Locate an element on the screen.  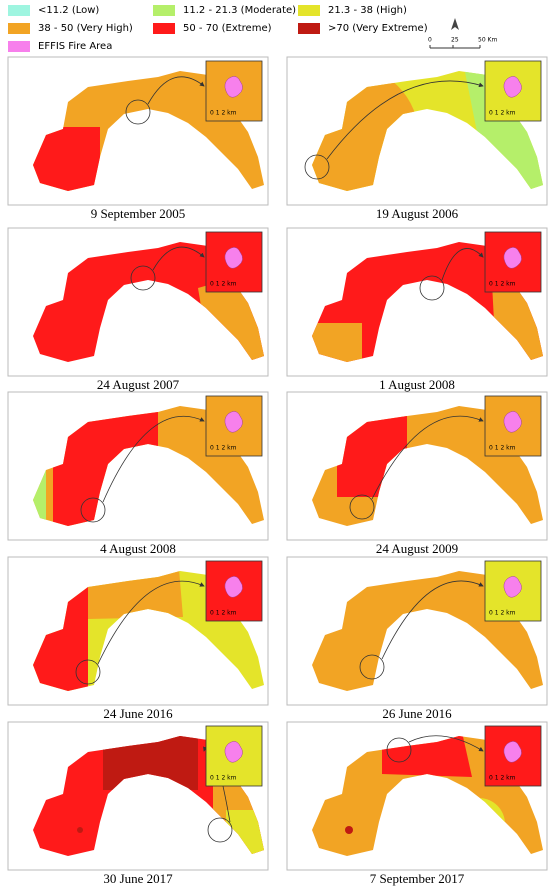
north-arrow is located at coordinates (455, 24).